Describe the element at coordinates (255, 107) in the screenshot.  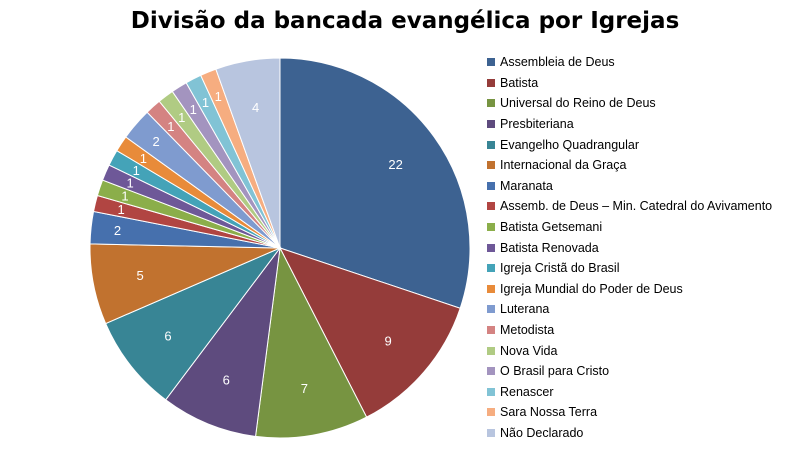
I see `slice-data-label: 4` at that location.